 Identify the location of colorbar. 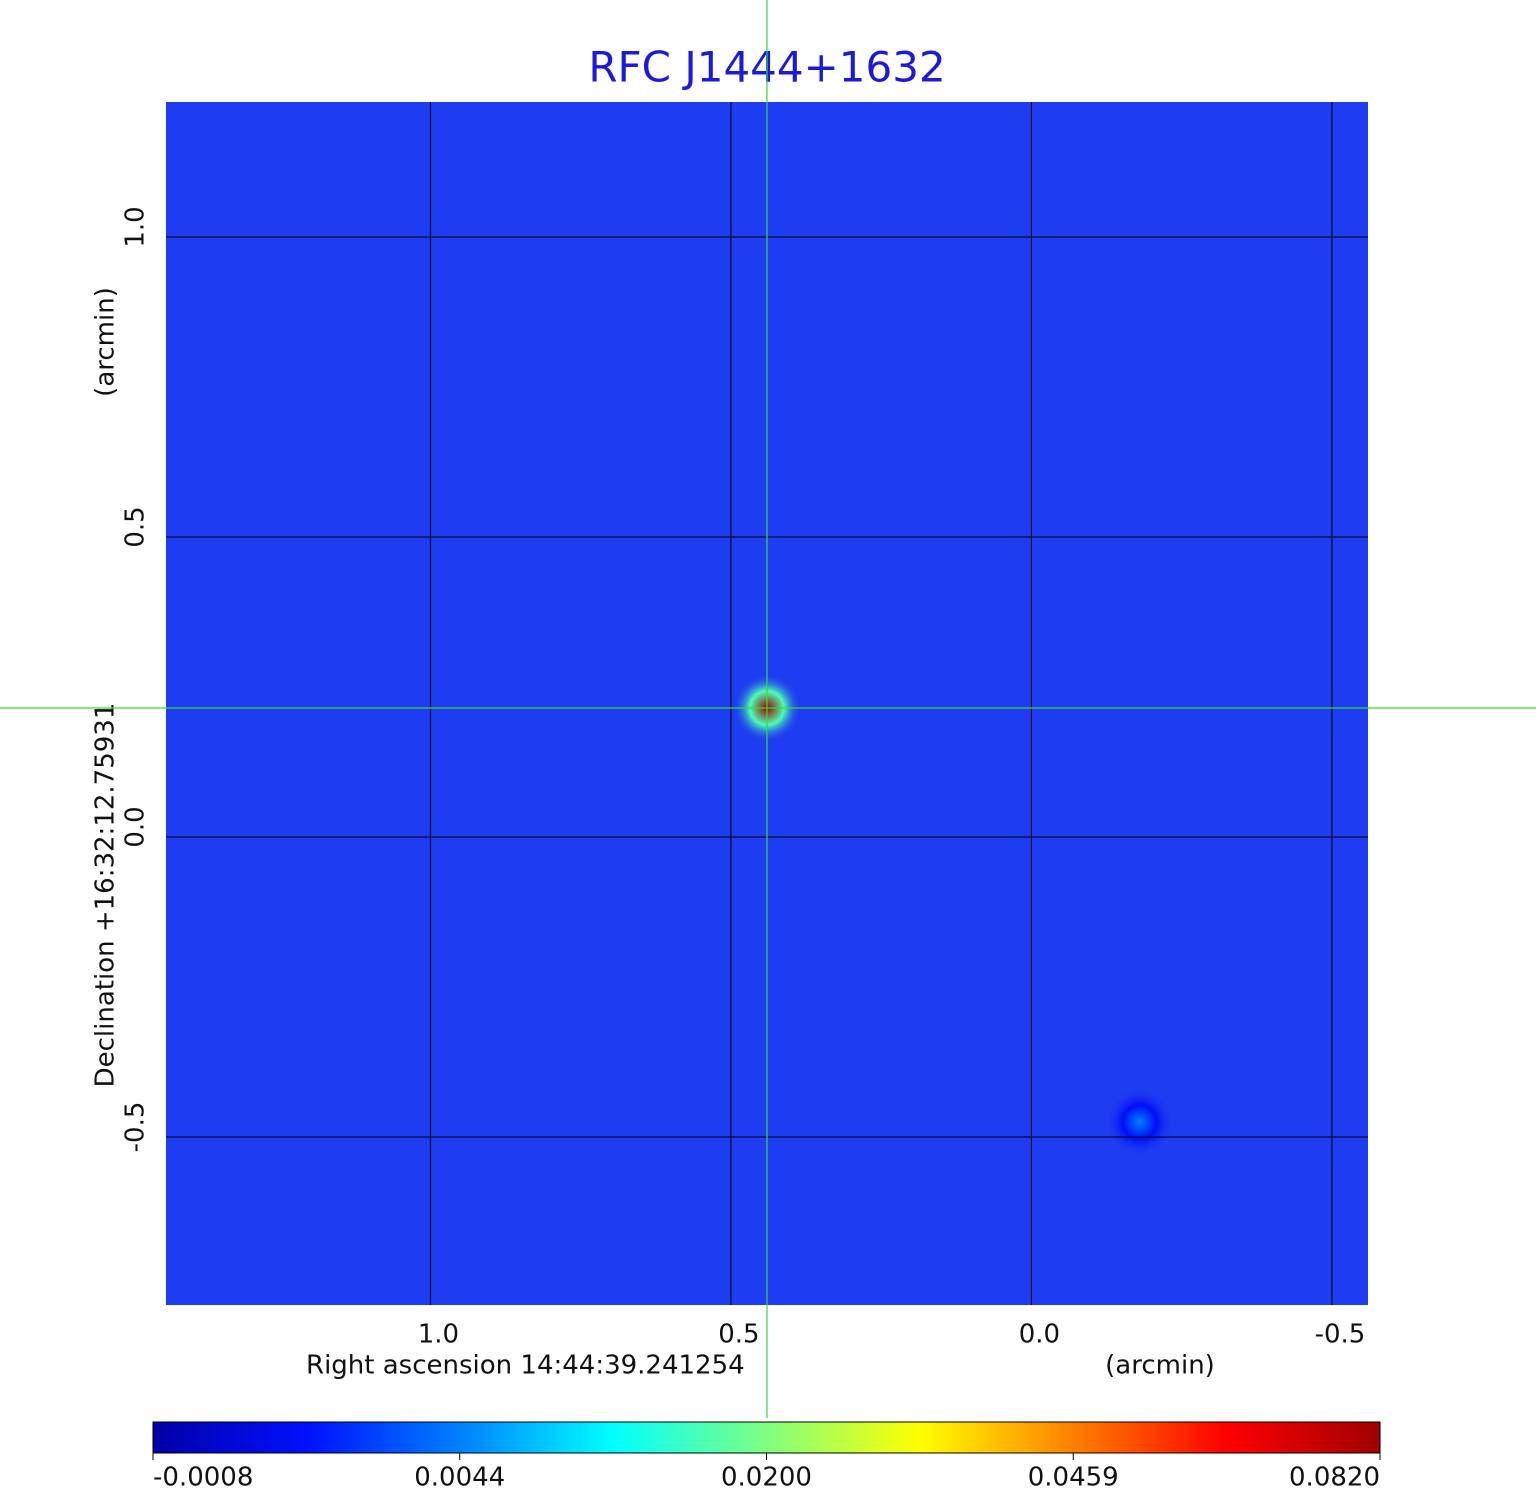
(766, 1437).